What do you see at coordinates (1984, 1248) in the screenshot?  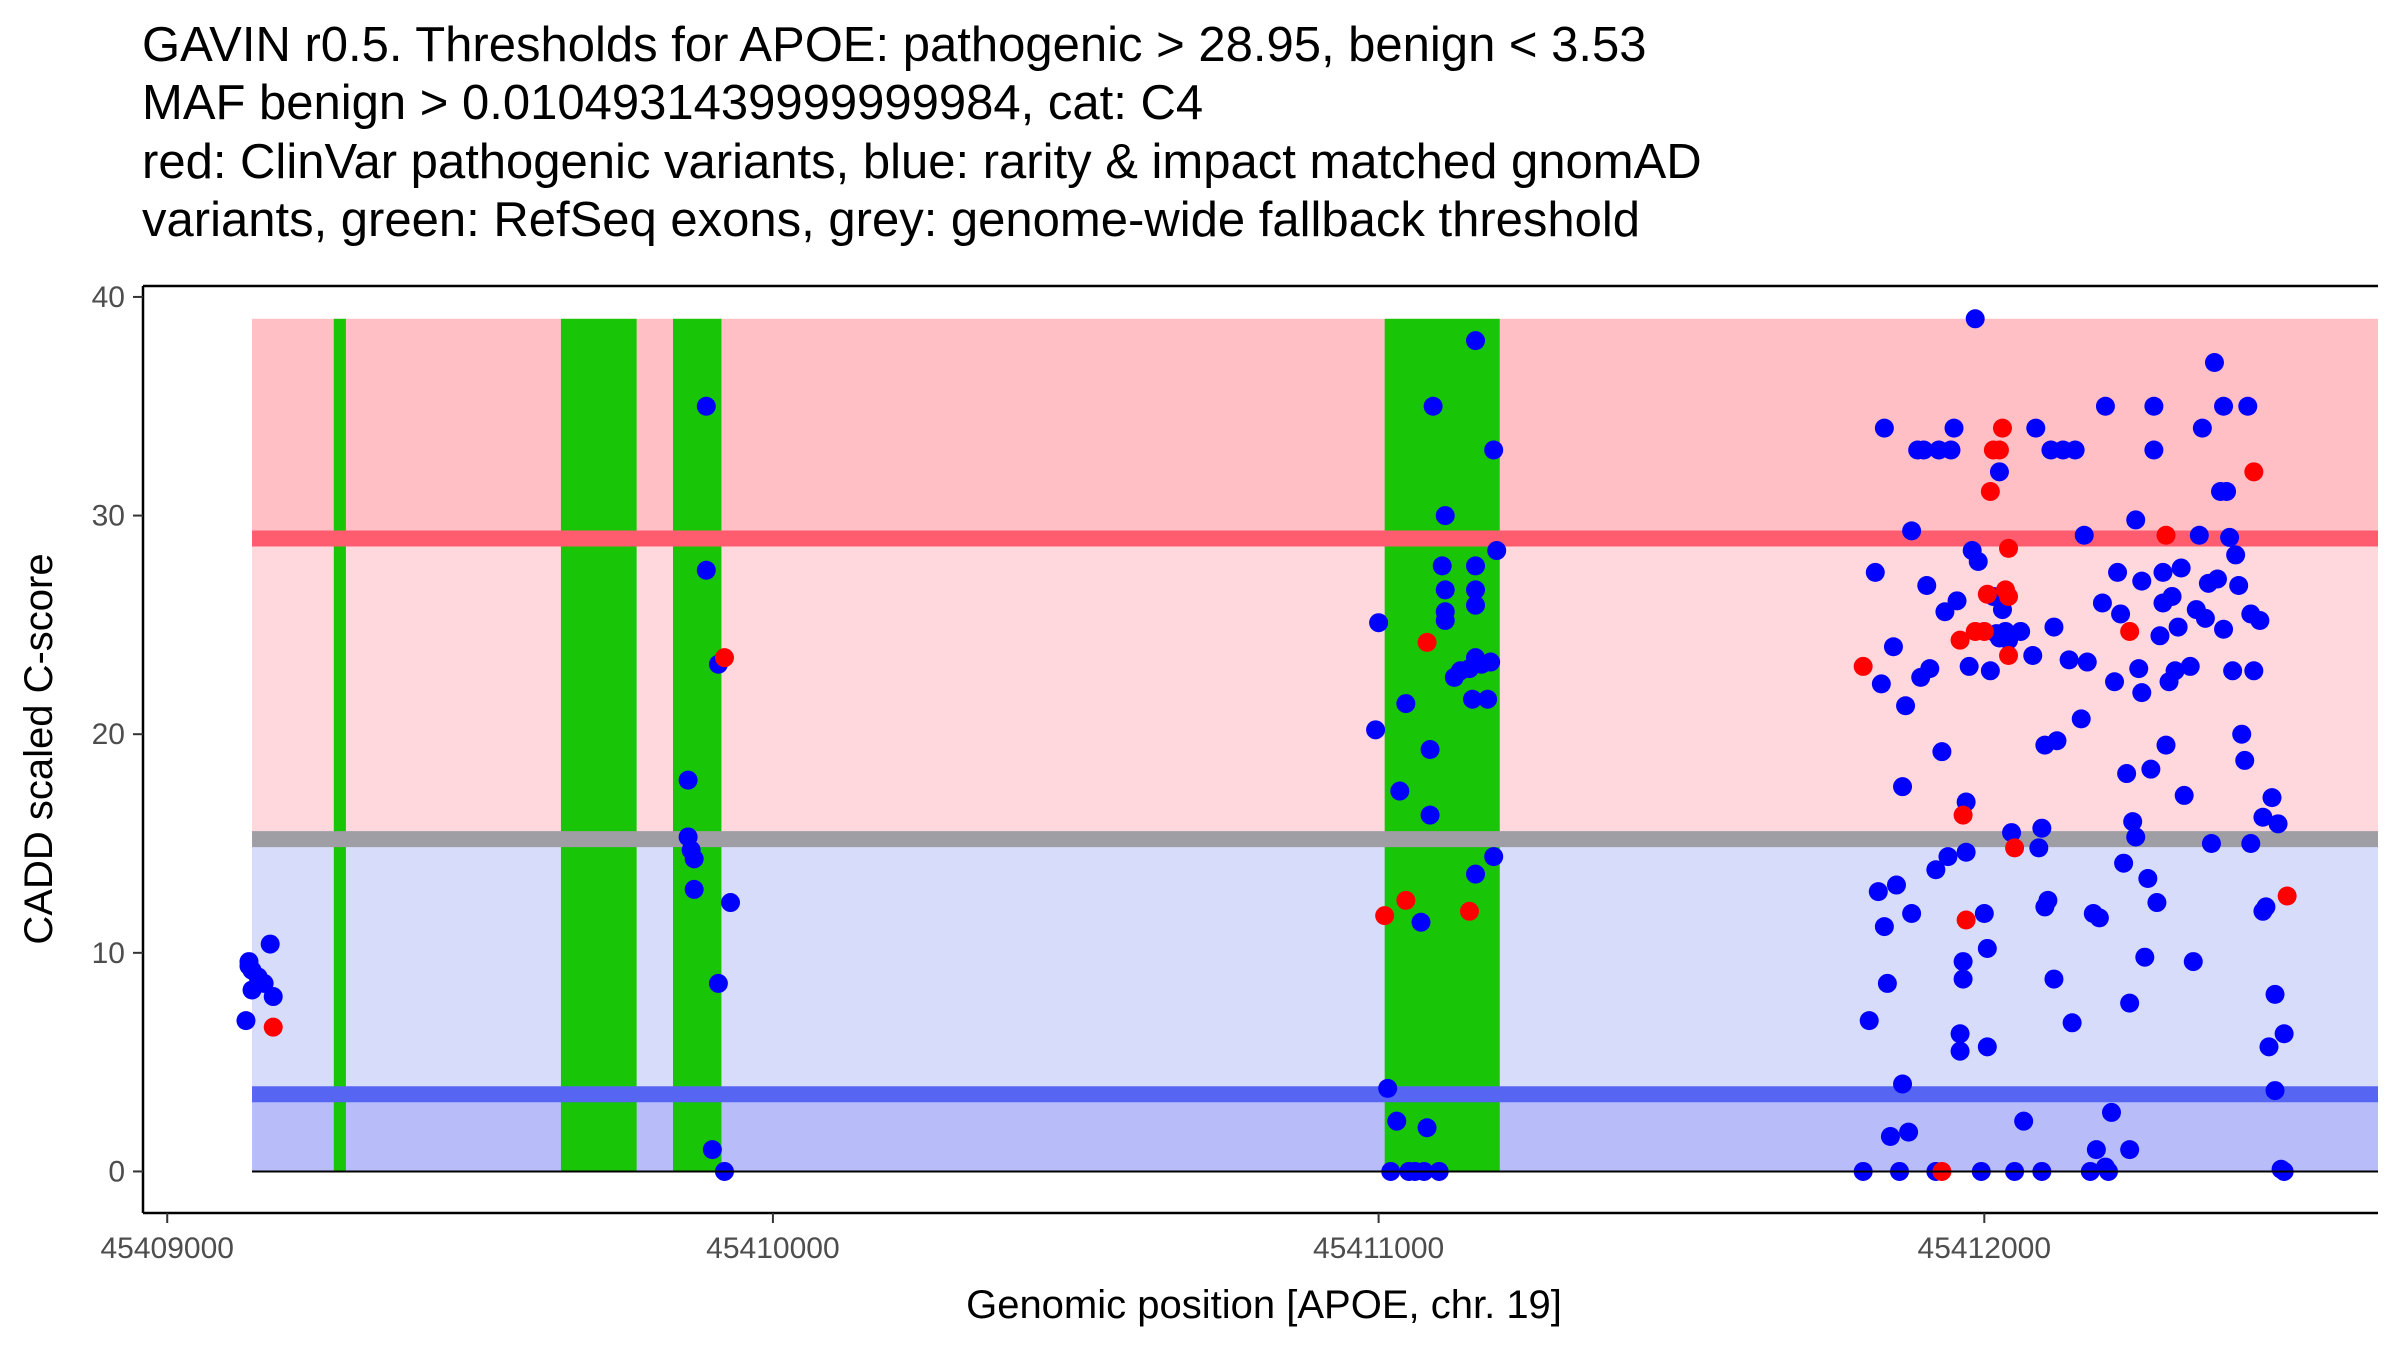 I see `x-tick-label: 45412000` at bounding box center [1984, 1248].